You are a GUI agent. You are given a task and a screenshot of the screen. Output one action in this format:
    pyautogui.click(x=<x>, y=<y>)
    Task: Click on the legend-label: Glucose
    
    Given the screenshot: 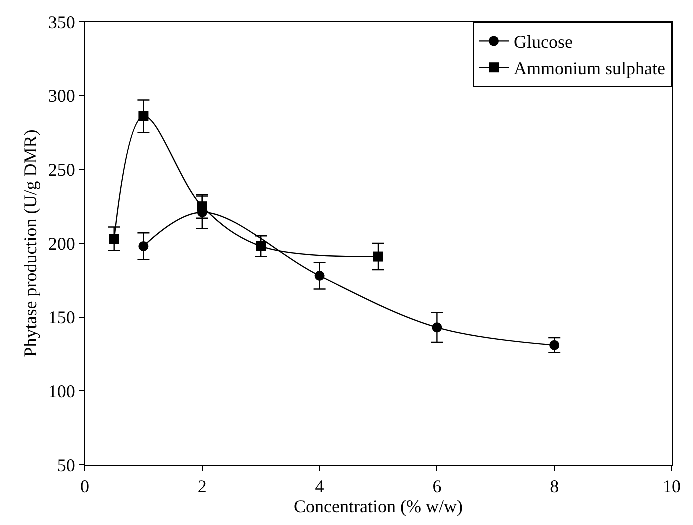 What is the action you would take?
    pyautogui.click(x=543, y=42)
    